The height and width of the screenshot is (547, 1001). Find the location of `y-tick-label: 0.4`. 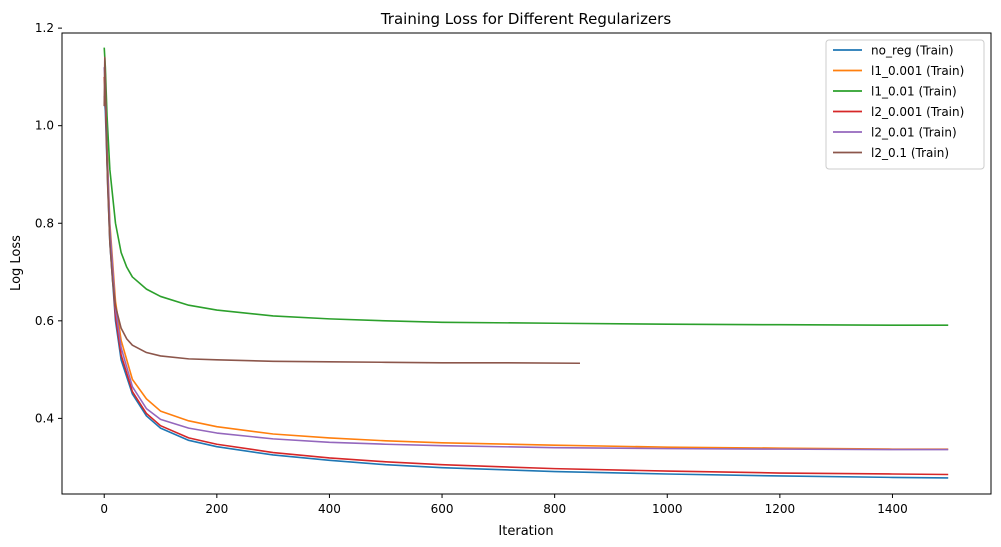

y-tick-label: 0.4 is located at coordinates (44, 418).